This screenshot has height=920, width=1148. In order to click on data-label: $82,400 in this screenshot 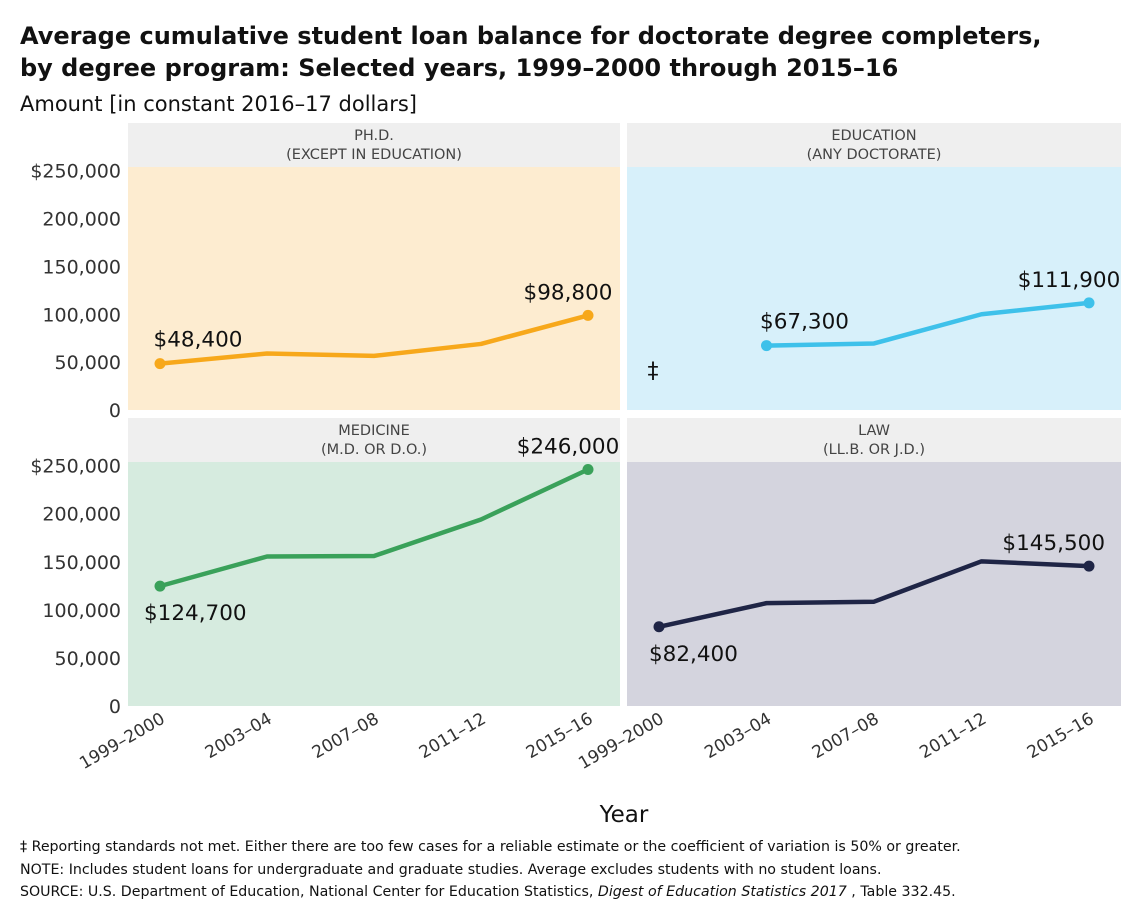, I will do `click(693, 654)`.